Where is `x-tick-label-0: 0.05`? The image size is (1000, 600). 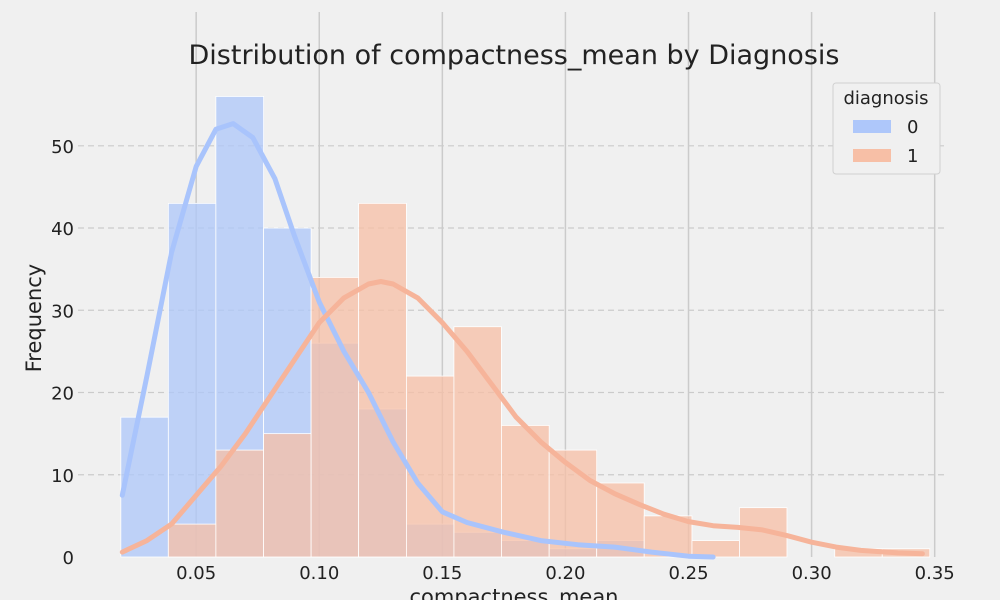 x-tick-label-0: 0.05 is located at coordinates (196, 573).